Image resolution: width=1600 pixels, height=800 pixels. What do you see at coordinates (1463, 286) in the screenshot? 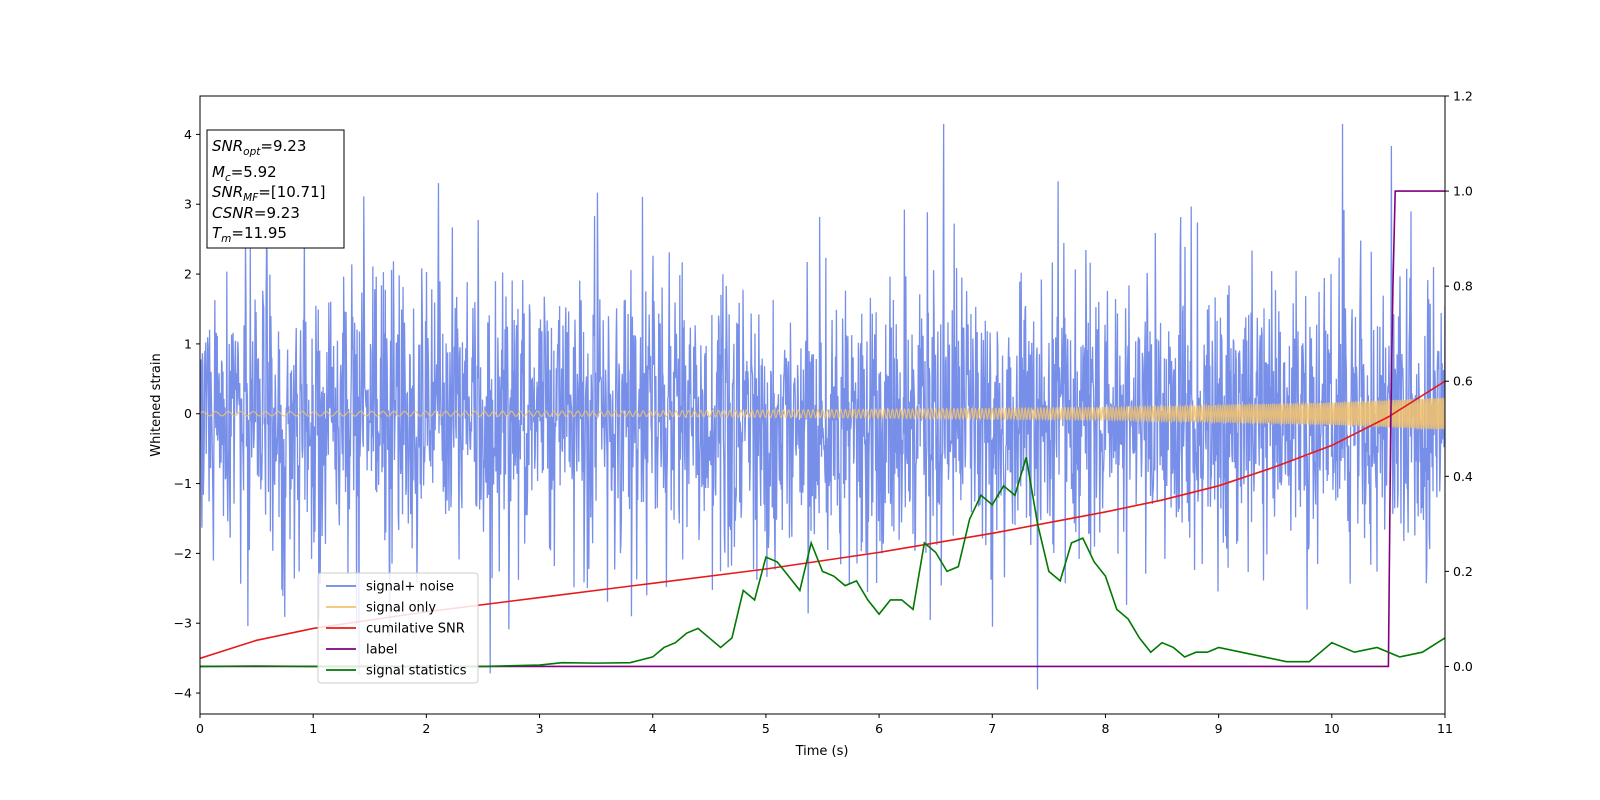
I see `y-right-tick-label: 0.8` at bounding box center [1463, 286].